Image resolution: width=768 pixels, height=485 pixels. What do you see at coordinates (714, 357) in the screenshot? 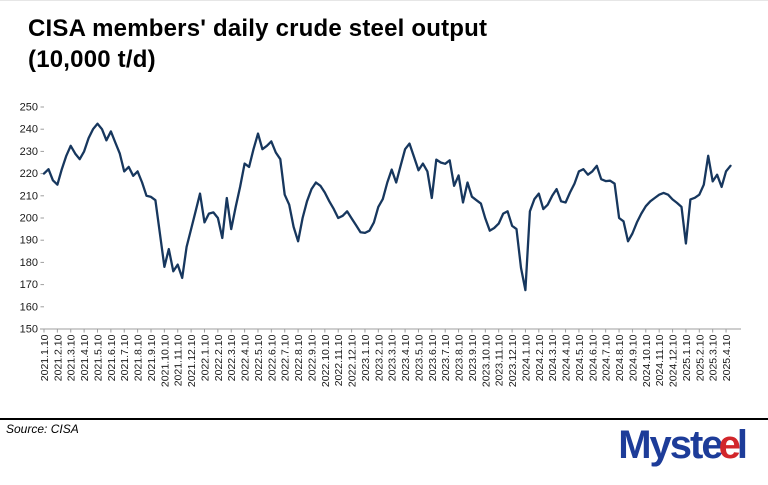
I see `x-tick-label: 2025.3.10` at bounding box center [714, 357].